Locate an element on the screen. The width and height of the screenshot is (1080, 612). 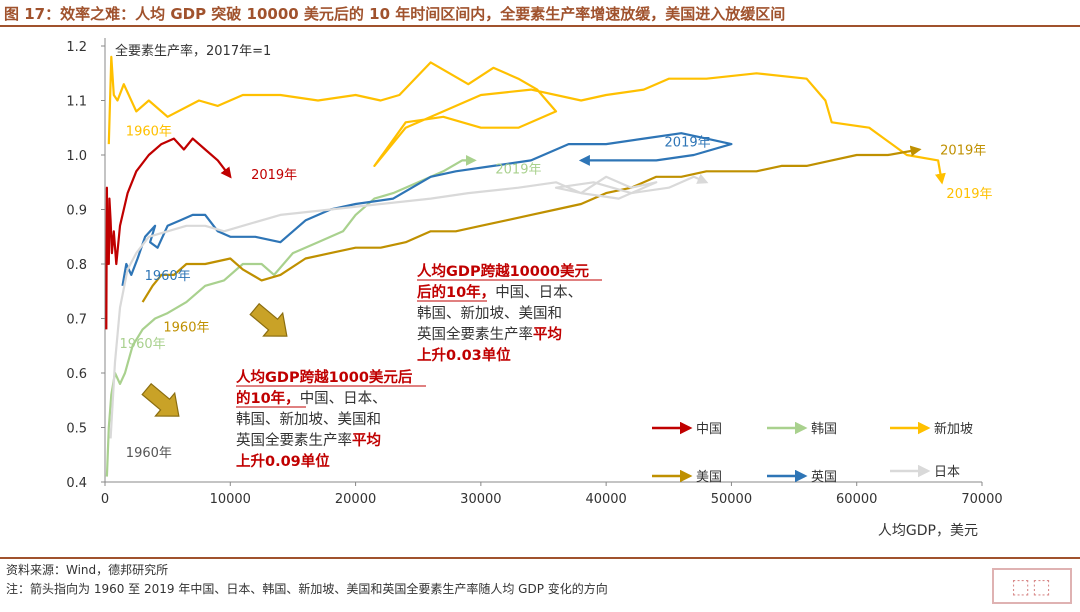
annotation-segment: 的10年， is located at coordinates (268, 398).